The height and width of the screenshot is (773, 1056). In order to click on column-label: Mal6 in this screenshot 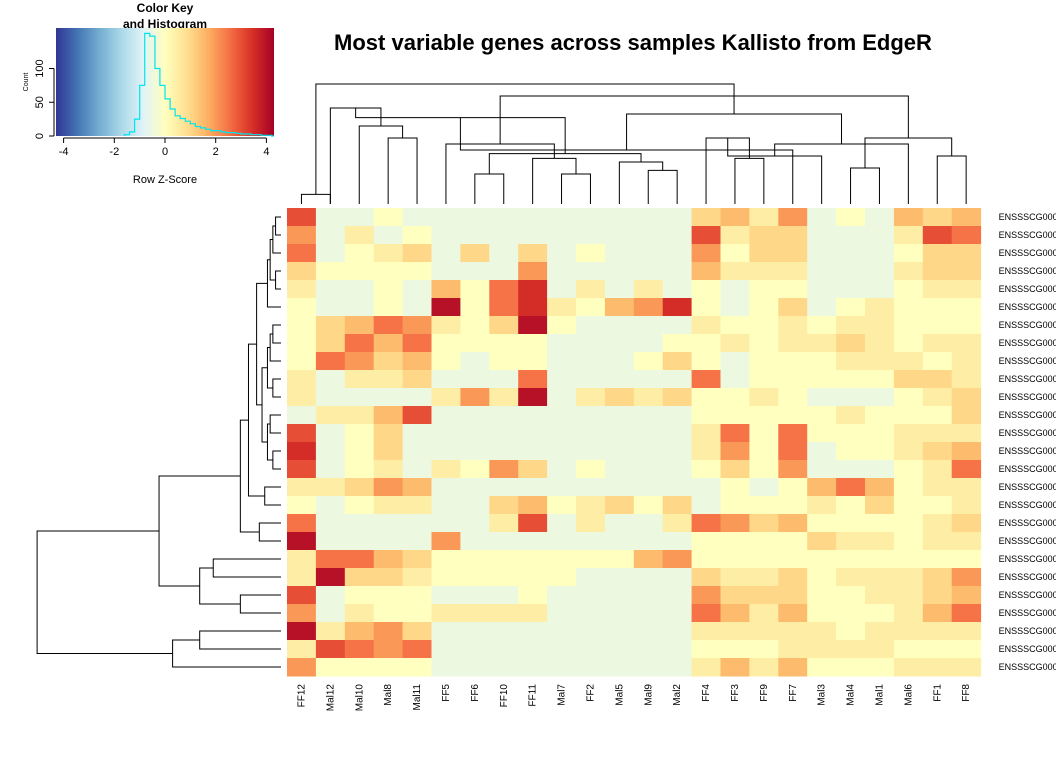, I will do `click(908, 695)`.